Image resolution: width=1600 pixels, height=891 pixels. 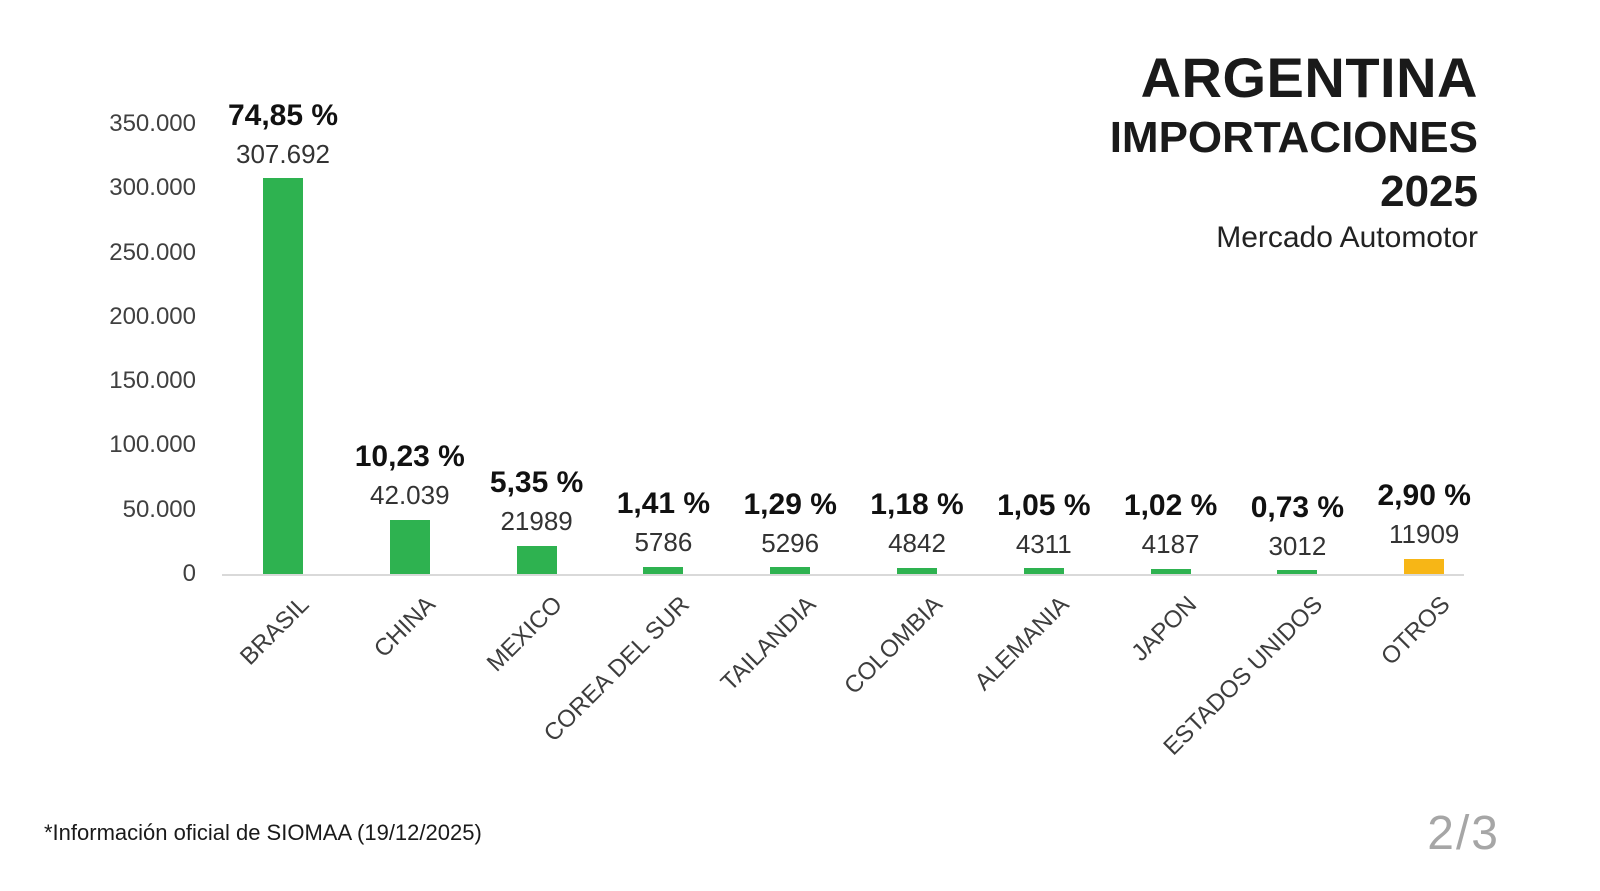 What do you see at coordinates (189, 573) in the screenshot?
I see `y-axis-tick-label: 0` at bounding box center [189, 573].